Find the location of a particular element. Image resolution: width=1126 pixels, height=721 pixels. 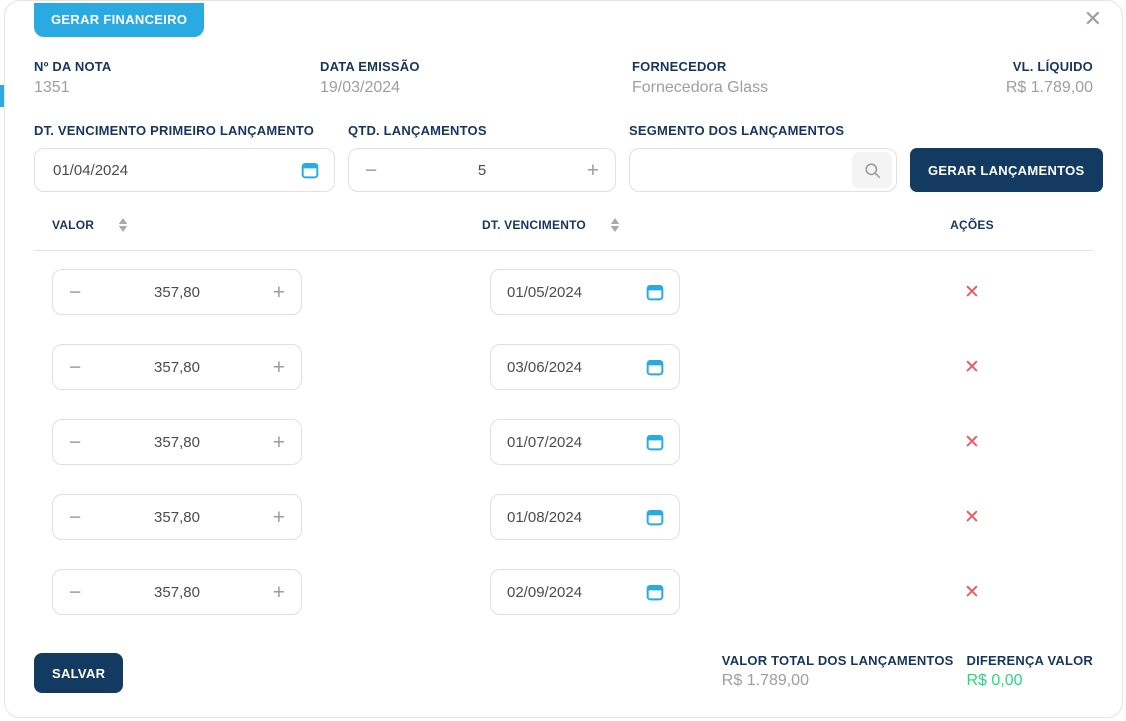

segment-group: SEGMENTO DOS LANÇAMENTOS is located at coordinates (763, 157).